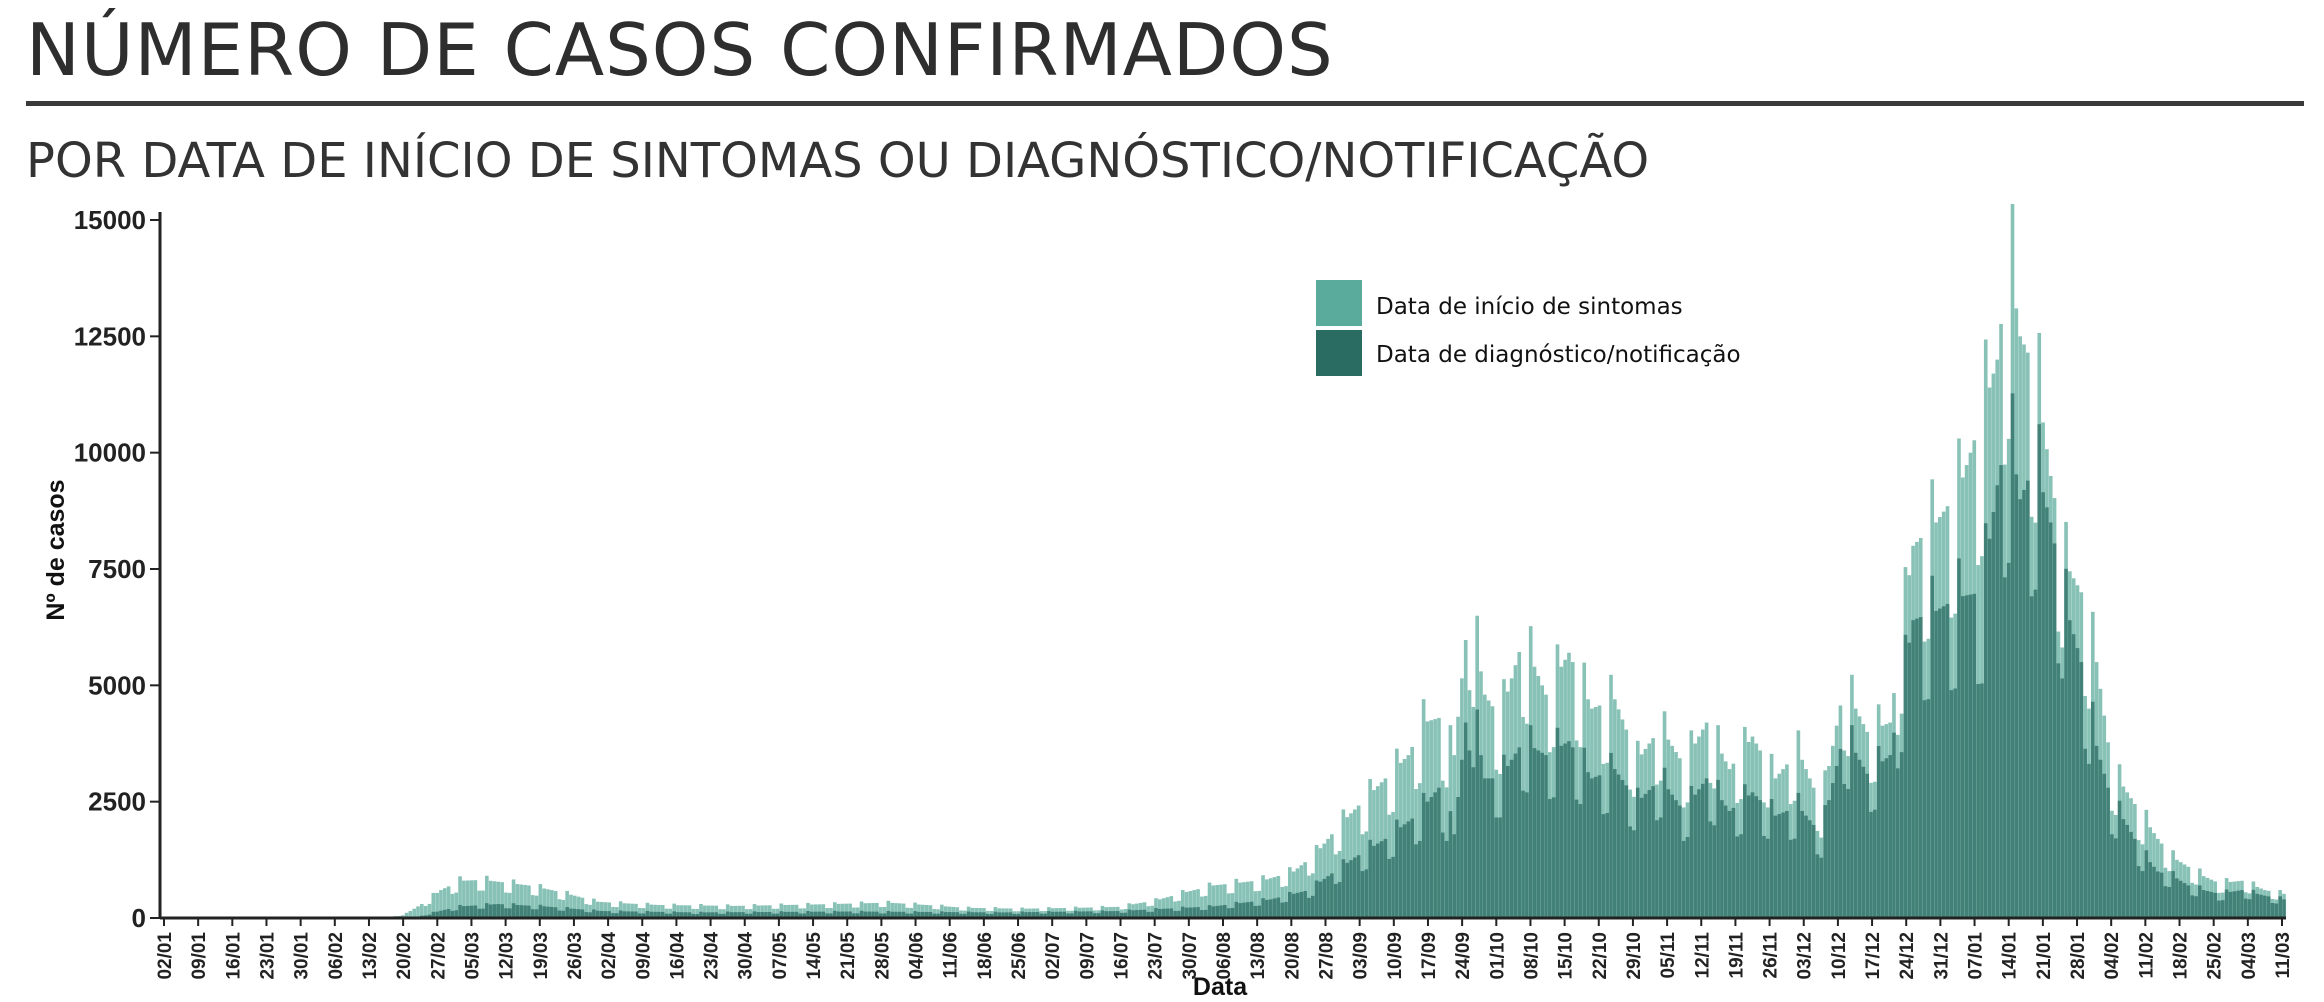 This screenshot has width=2324, height=1002. What do you see at coordinates (1702, 955) in the screenshot?
I see `x-tick-label: 12/11` at bounding box center [1702, 955].